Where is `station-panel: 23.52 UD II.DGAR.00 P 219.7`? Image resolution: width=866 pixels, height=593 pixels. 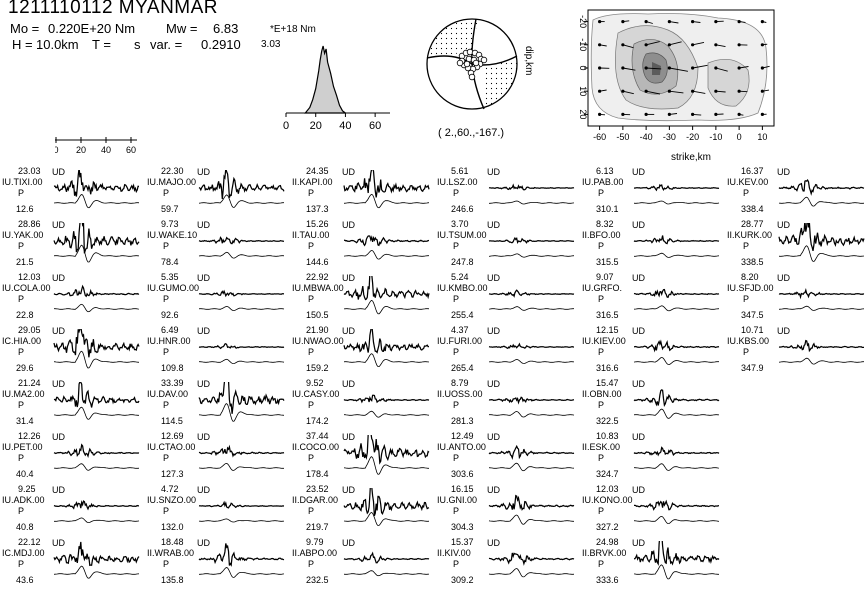 station-panel: 23.52 UD II.DGAR.00 P 219.7 is located at coordinates (361, 511).